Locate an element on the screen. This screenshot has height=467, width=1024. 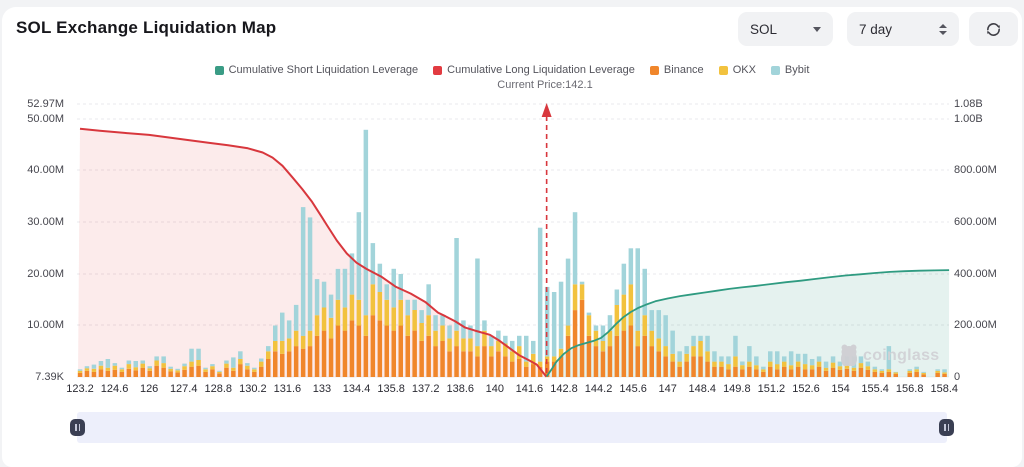
range-select: 7 day is located at coordinates (903, 29).